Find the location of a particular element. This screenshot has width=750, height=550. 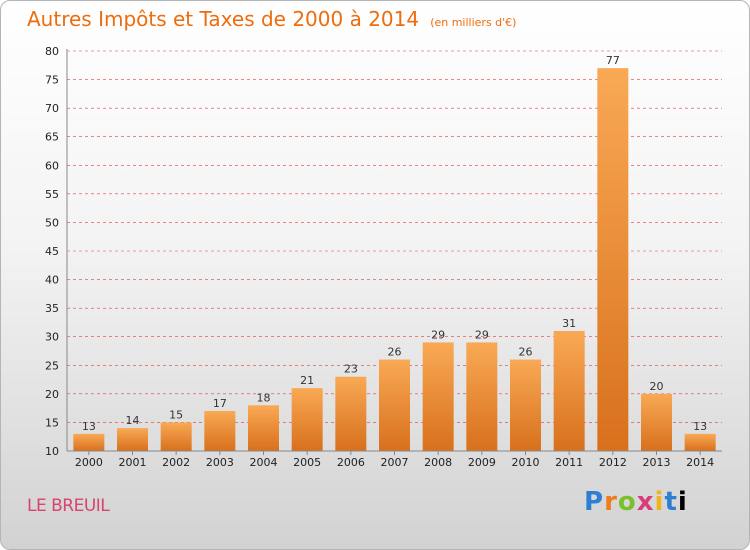

x-tick-label: 2000 is located at coordinates (89, 462).